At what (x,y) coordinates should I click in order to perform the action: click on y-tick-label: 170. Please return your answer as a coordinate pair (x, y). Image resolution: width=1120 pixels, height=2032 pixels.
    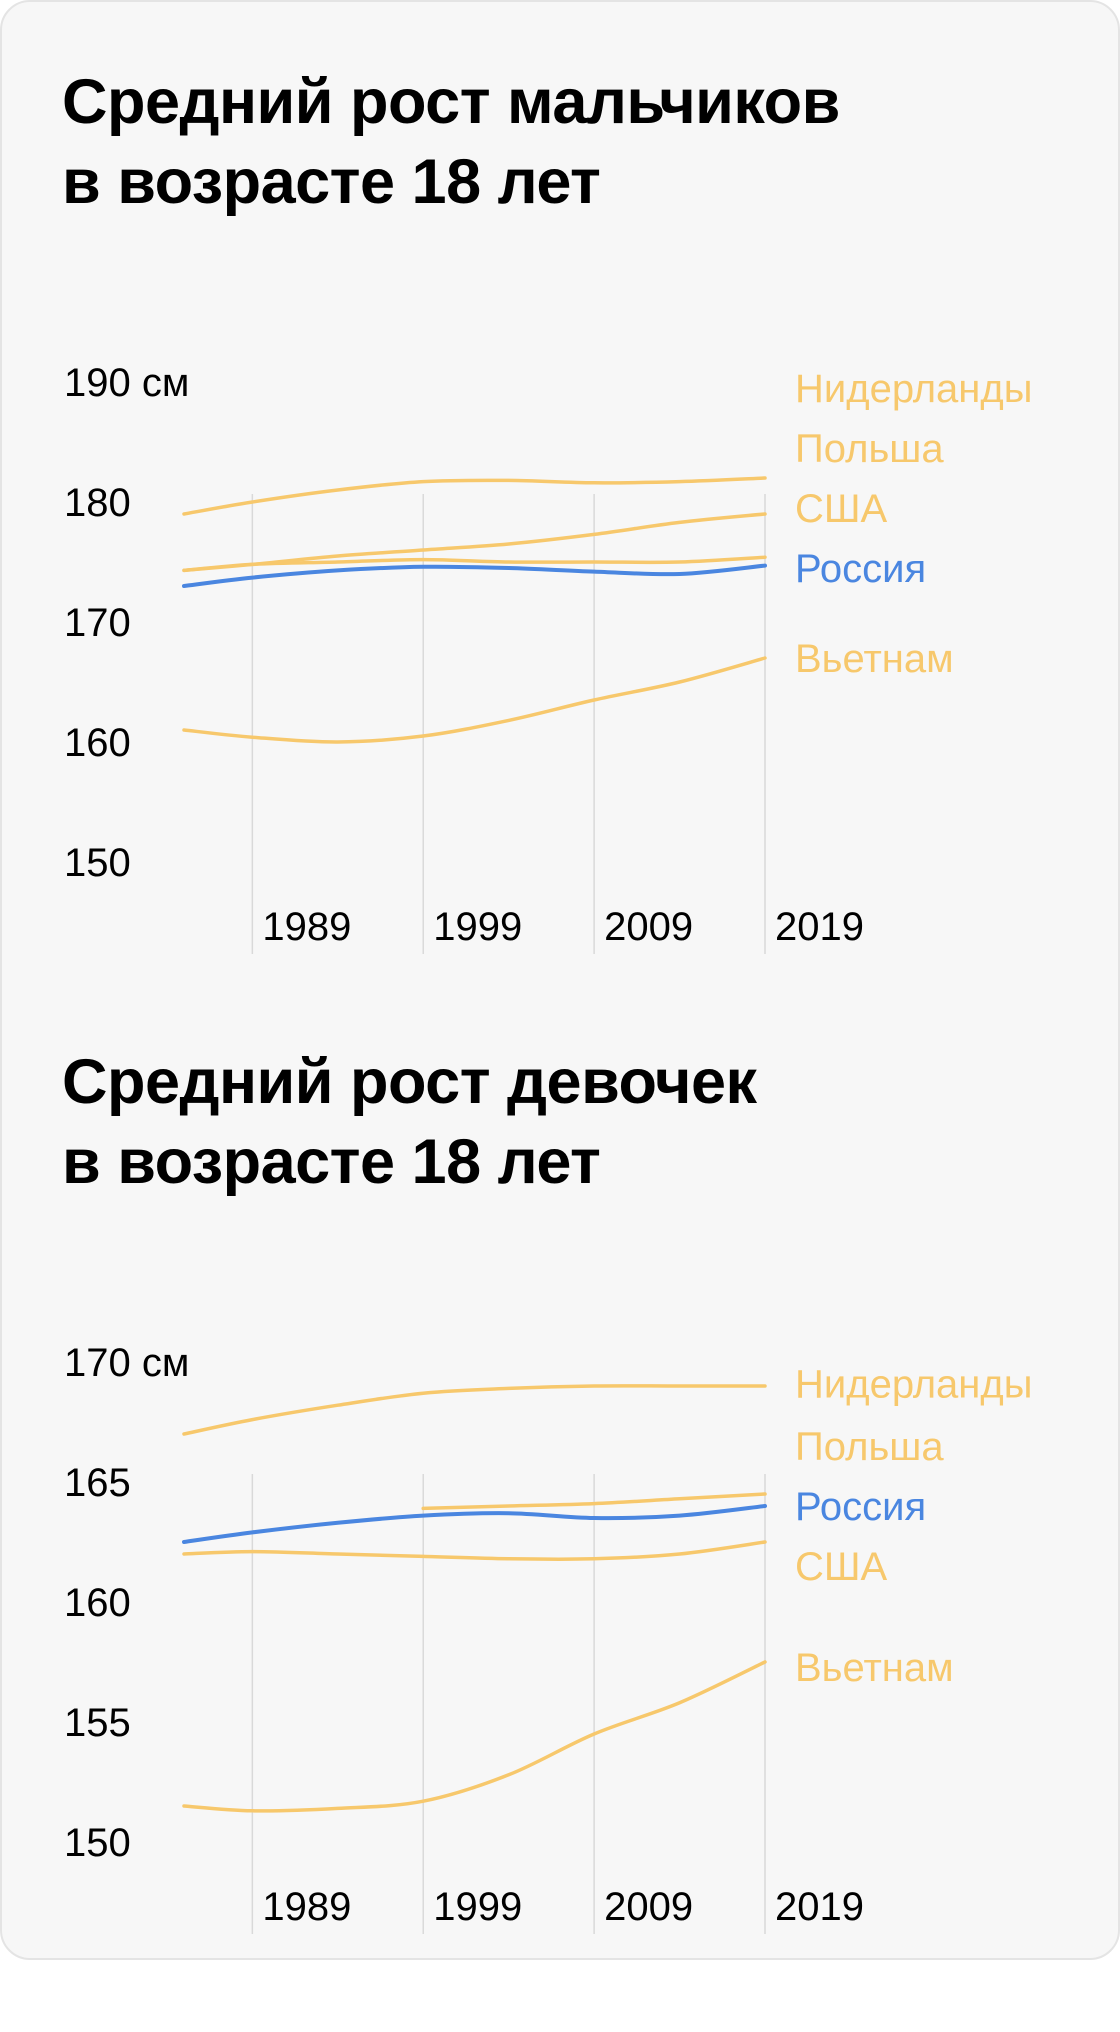
    Looking at the image, I should click on (97, 623).